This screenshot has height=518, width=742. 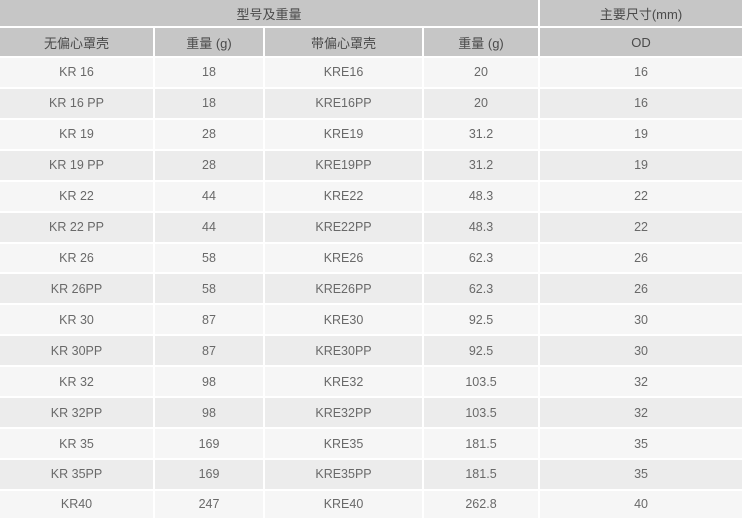 I want to click on cell-model-eccentric: KRE30PP, so click(x=344, y=352).